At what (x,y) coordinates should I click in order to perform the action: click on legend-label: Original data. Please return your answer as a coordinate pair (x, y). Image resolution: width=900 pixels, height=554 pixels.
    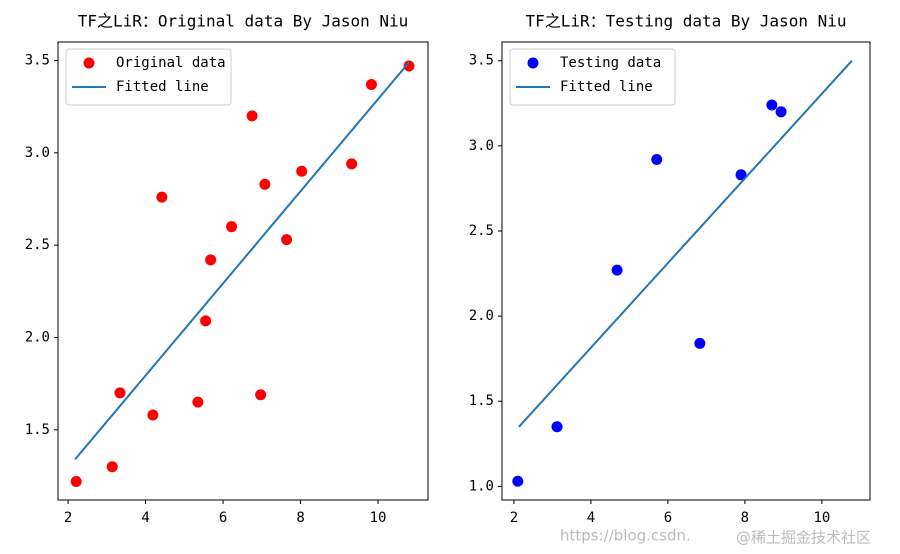
    Looking at the image, I should click on (171, 63).